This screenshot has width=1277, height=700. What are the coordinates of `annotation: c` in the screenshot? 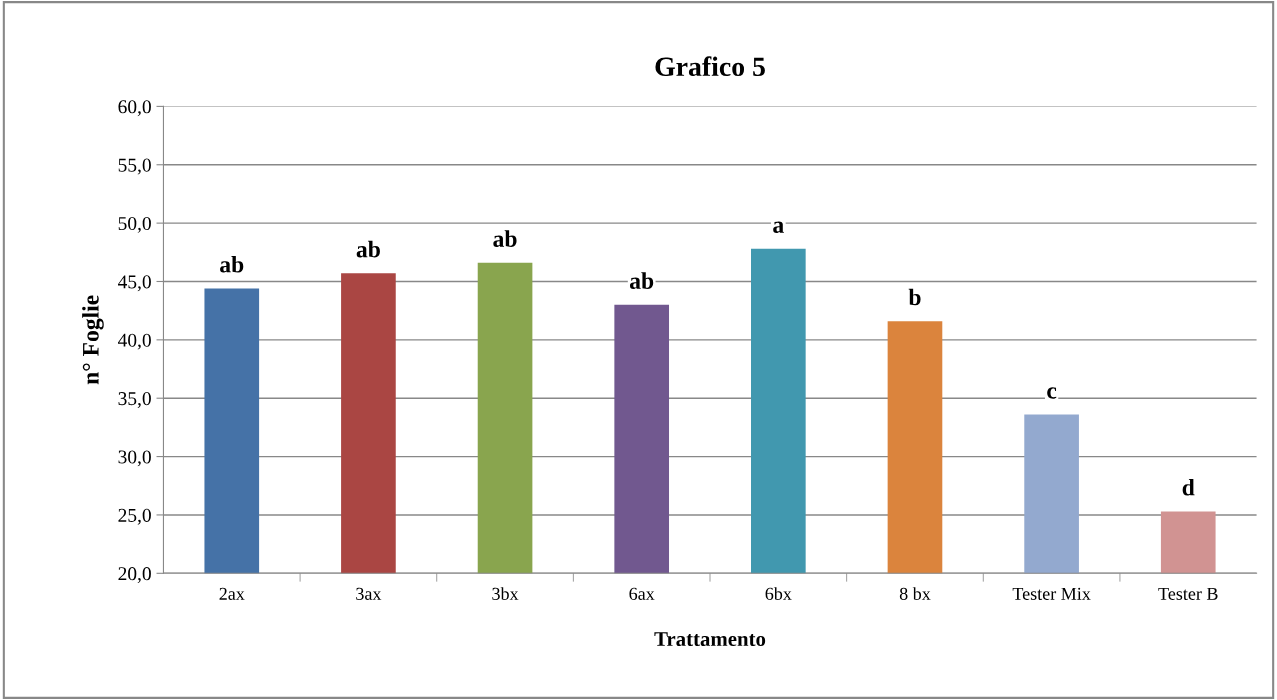 It's located at (1052, 393).